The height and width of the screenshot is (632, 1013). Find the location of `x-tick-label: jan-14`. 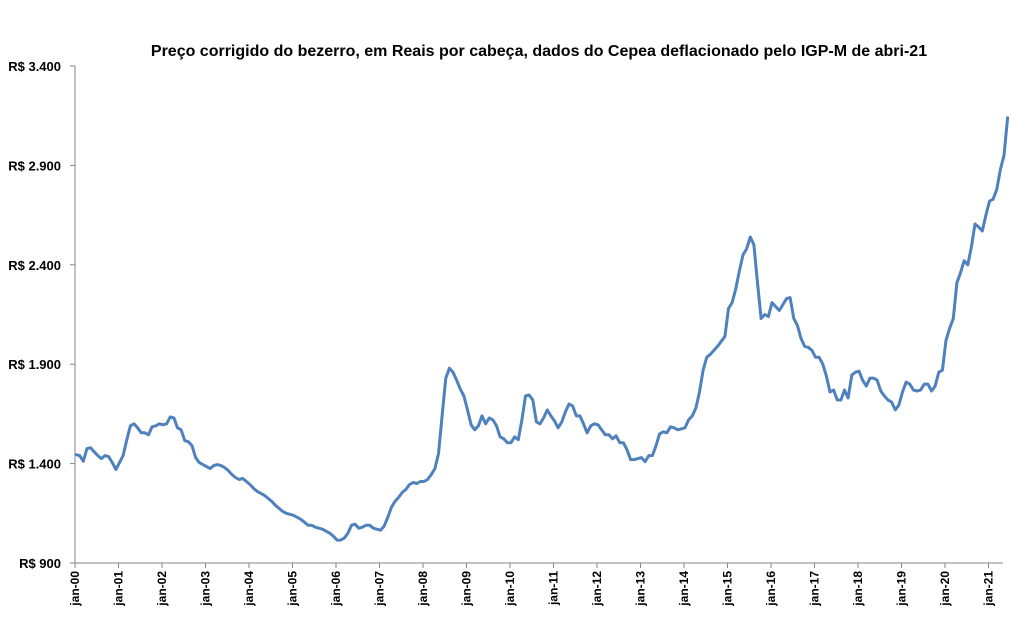

x-tick-label: jan-14 is located at coordinates (684, 589).